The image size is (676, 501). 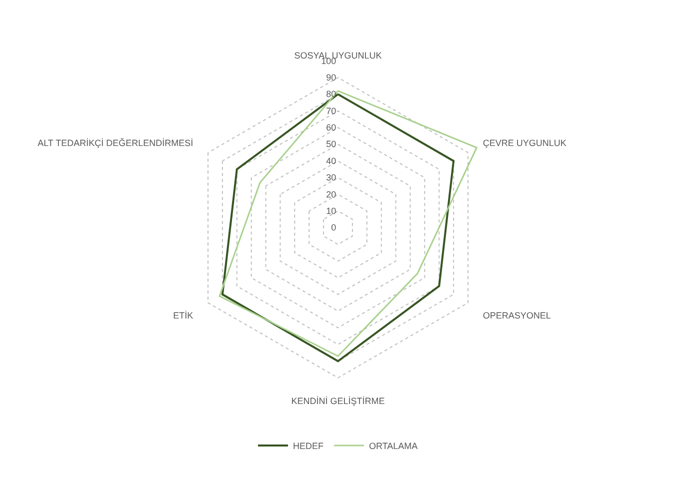 What do you see at coordinates (331, 194) in the screenshot?
I see `y-tick-label: 20` at bounding box center [331, 194].